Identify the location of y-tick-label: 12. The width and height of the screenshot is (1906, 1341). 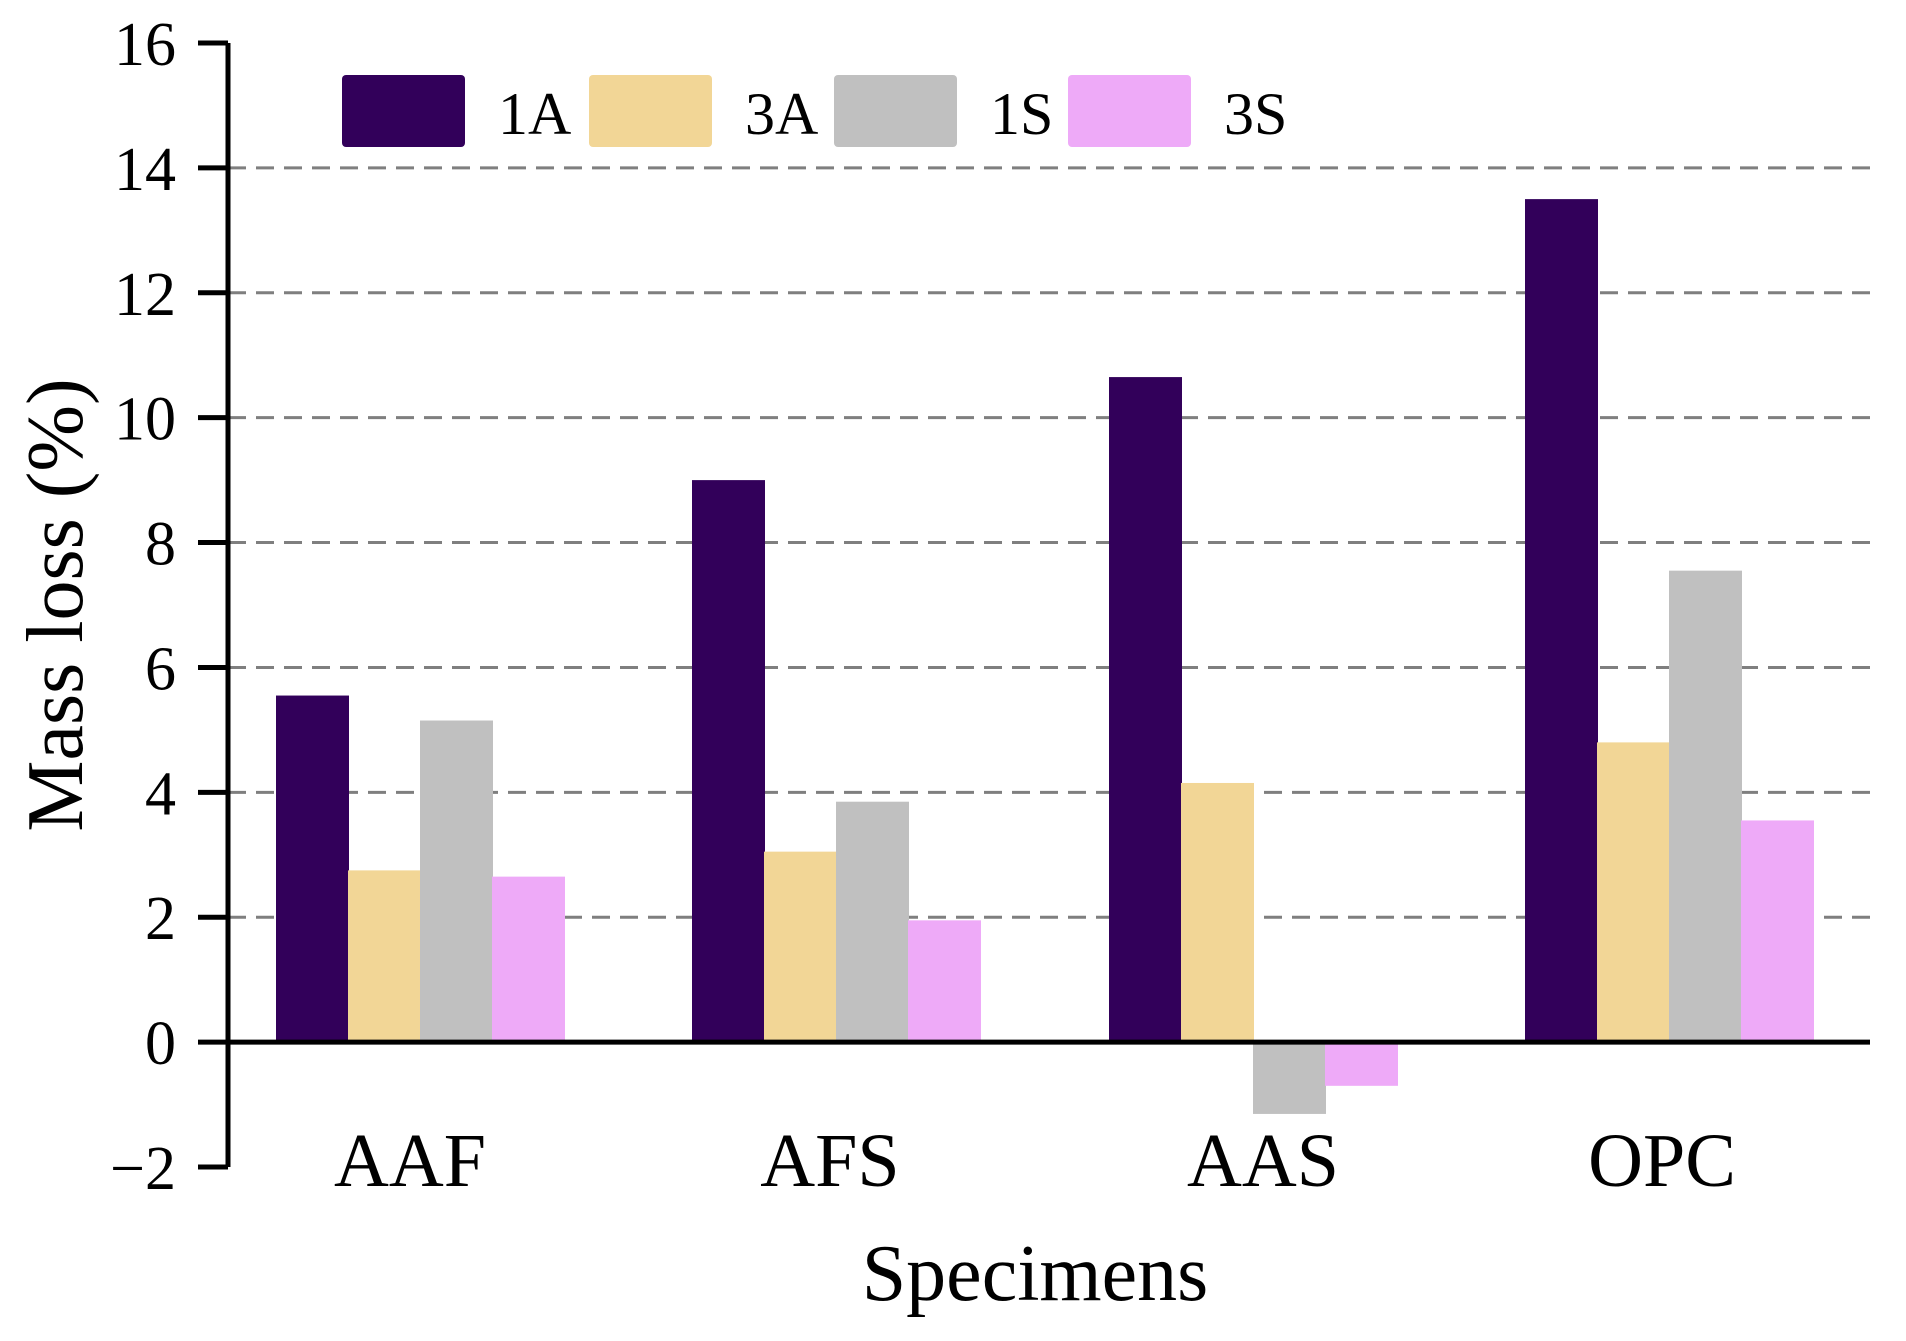
(145, 295).